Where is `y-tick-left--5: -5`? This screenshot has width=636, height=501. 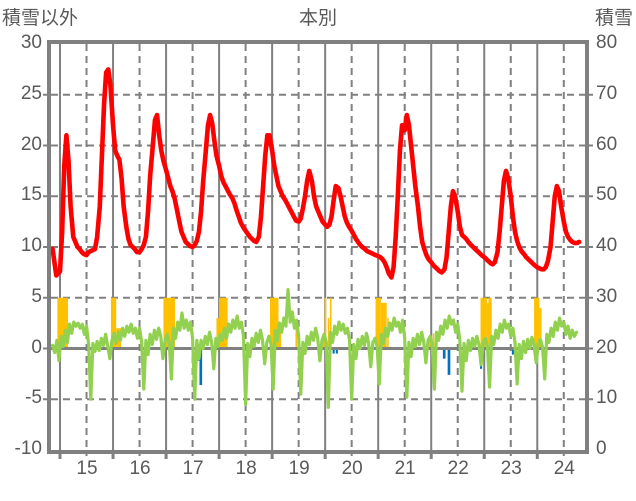 y-tick-left--5: -5 is located at coordinates (33, 398).